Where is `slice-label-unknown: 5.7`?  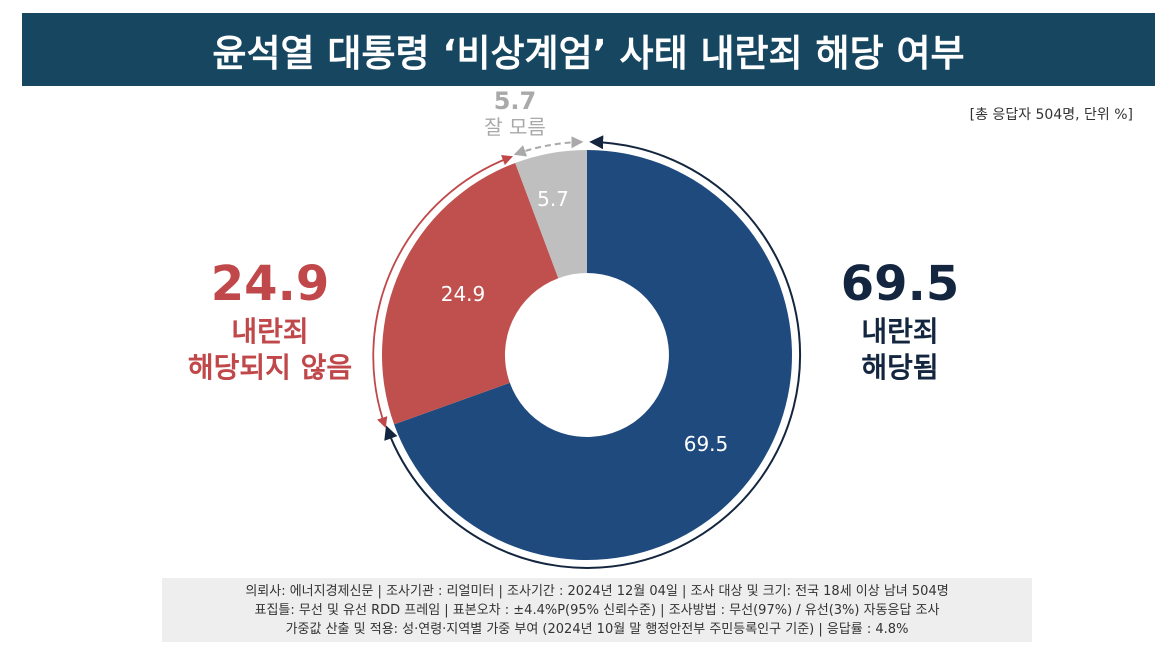 slice-label-unknown: 5.7 is located at coordinates (553, 199).